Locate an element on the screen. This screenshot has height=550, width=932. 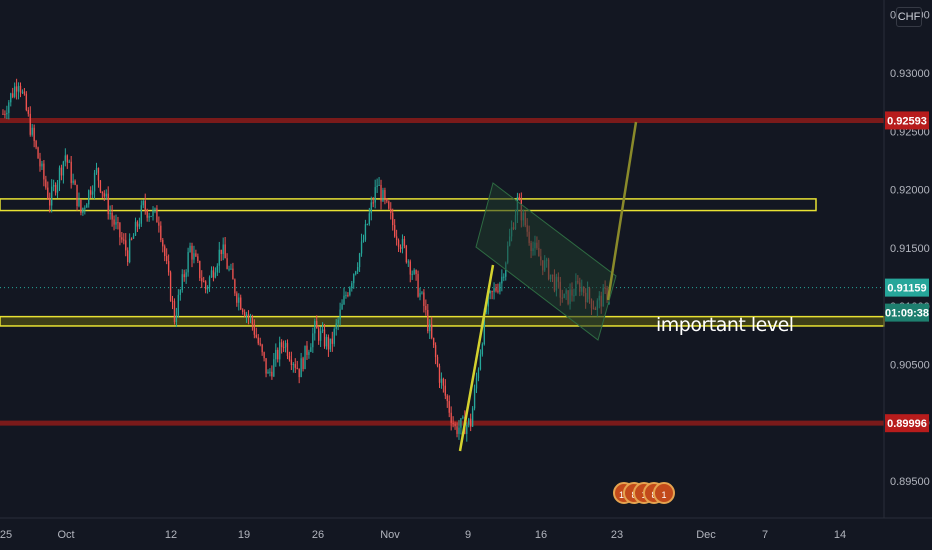
descending-channel is located at coordinates (546, 261).